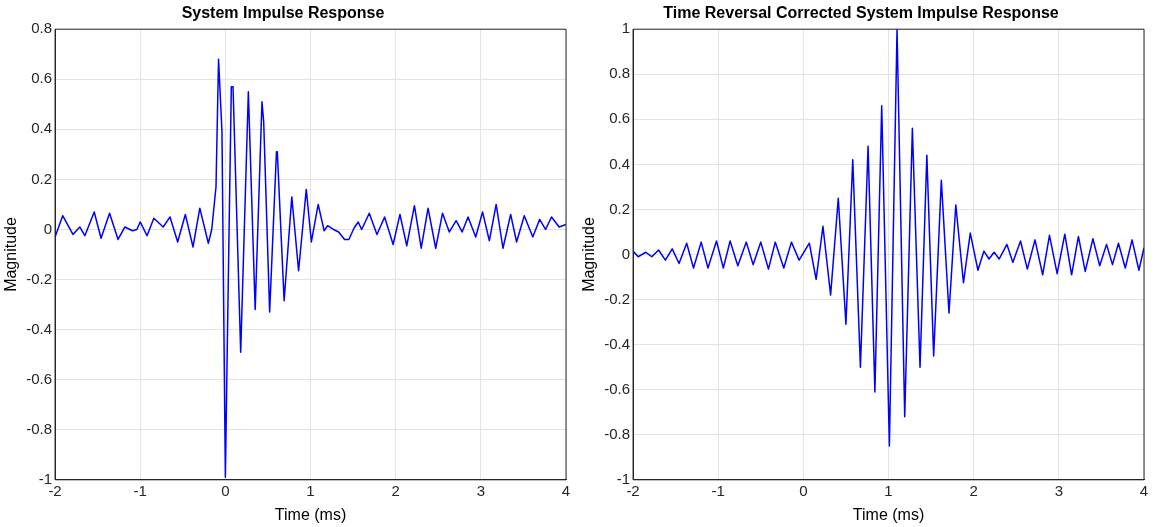 The height and width of the screenshot is (527, 1157). I want to click on chart-title: System Impulse Response, so click(283, 13).